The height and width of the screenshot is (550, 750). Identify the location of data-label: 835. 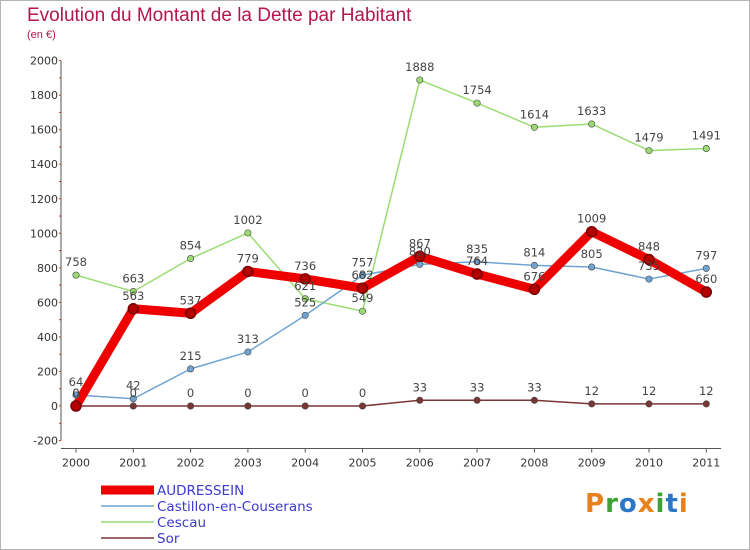
(477, 249).